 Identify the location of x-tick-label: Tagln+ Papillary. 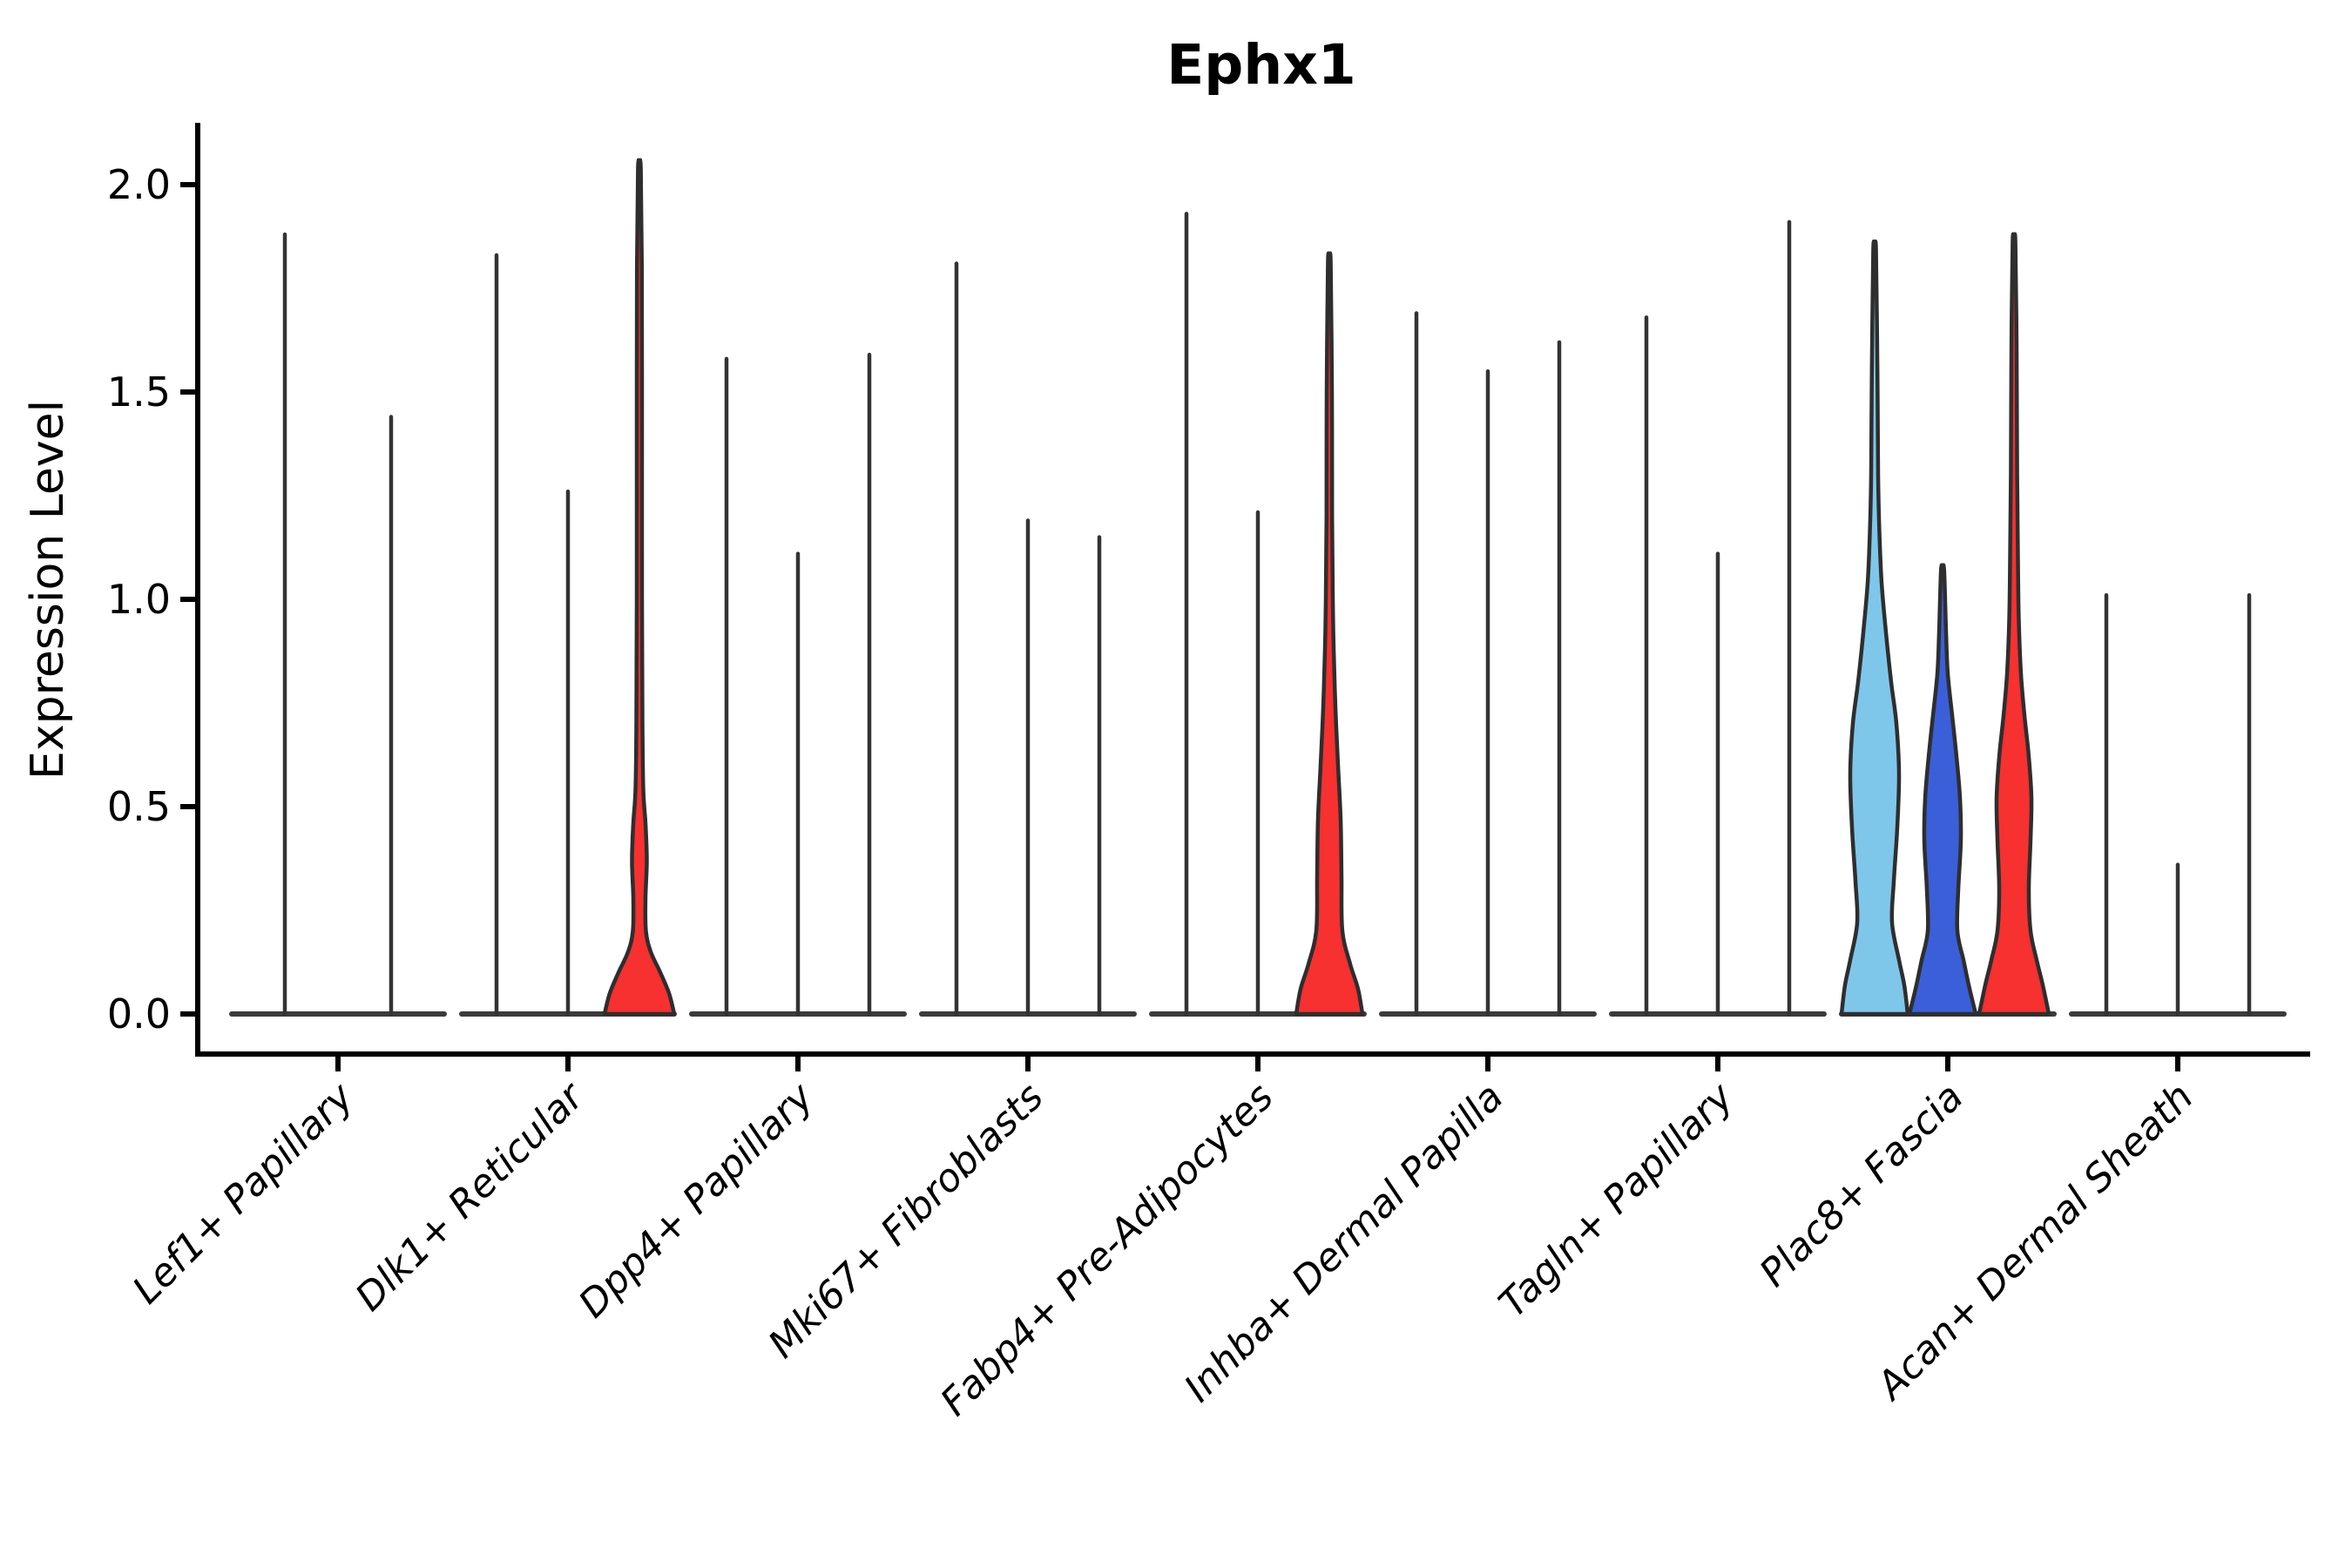
(1616, 1200).